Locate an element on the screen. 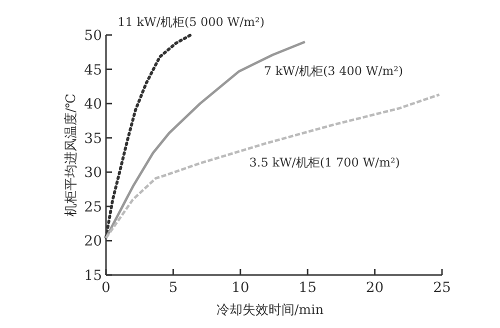 The width and height of the screenshot is (500, 328). y-tick-label: 40 is located at coordinates (93, 104).